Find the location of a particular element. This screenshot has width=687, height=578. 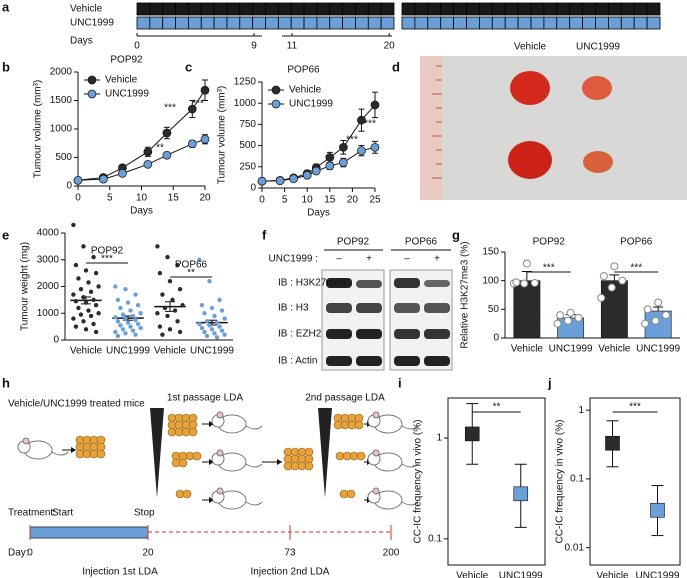

treatment-bar is located at coordinates (89, 532).